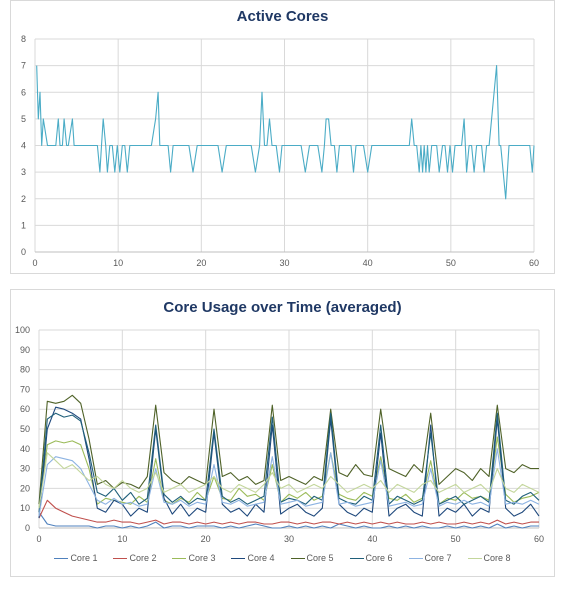 Image resolution: width=570 pixels, height=600 pixels. I want to click on legend-label: Core 4, so click(261, 558).